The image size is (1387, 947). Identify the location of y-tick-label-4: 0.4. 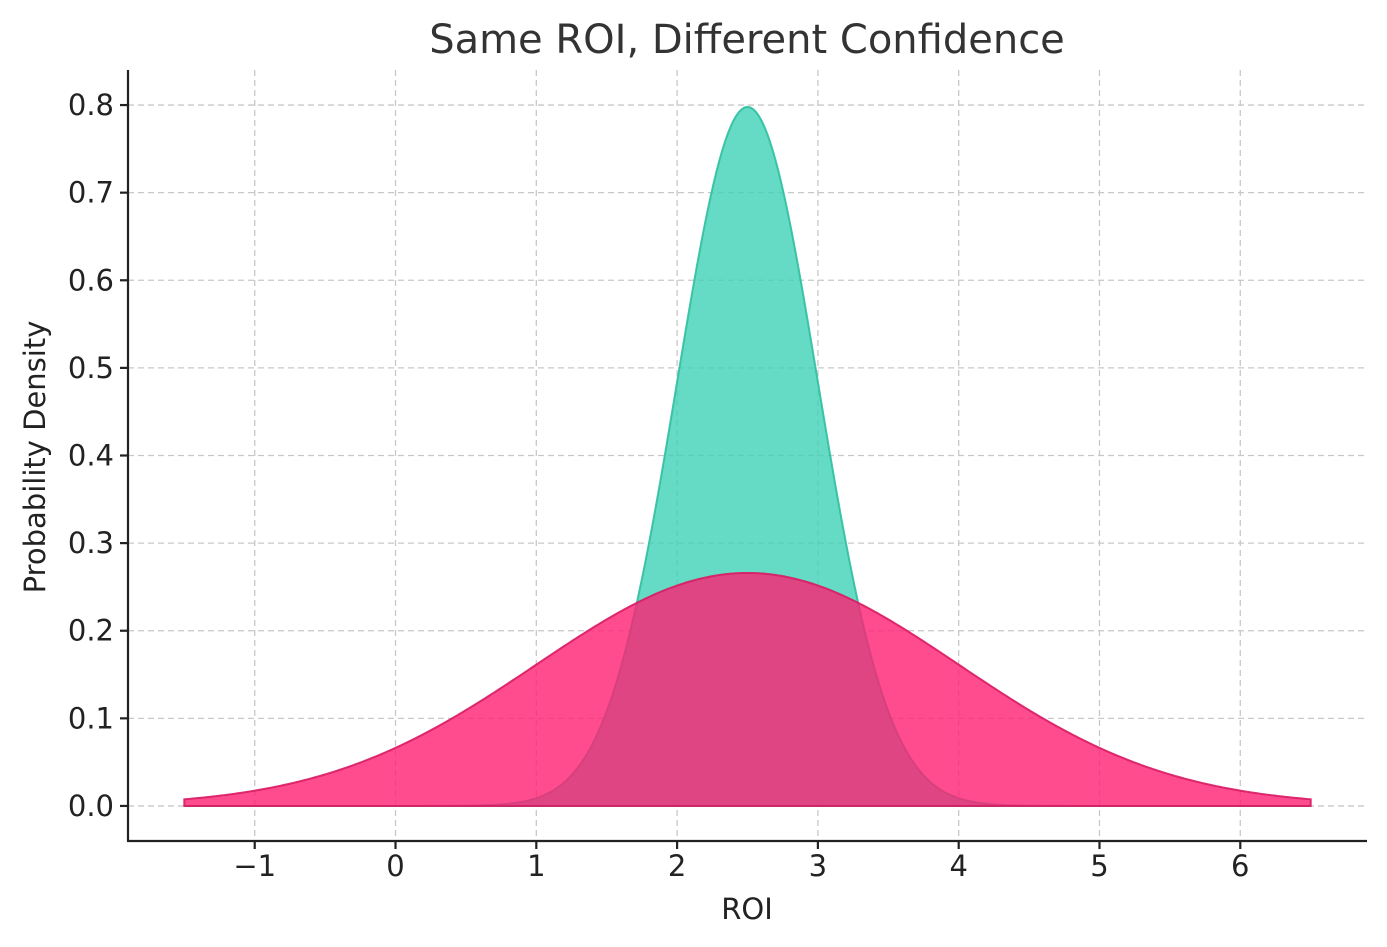
(91, 456).